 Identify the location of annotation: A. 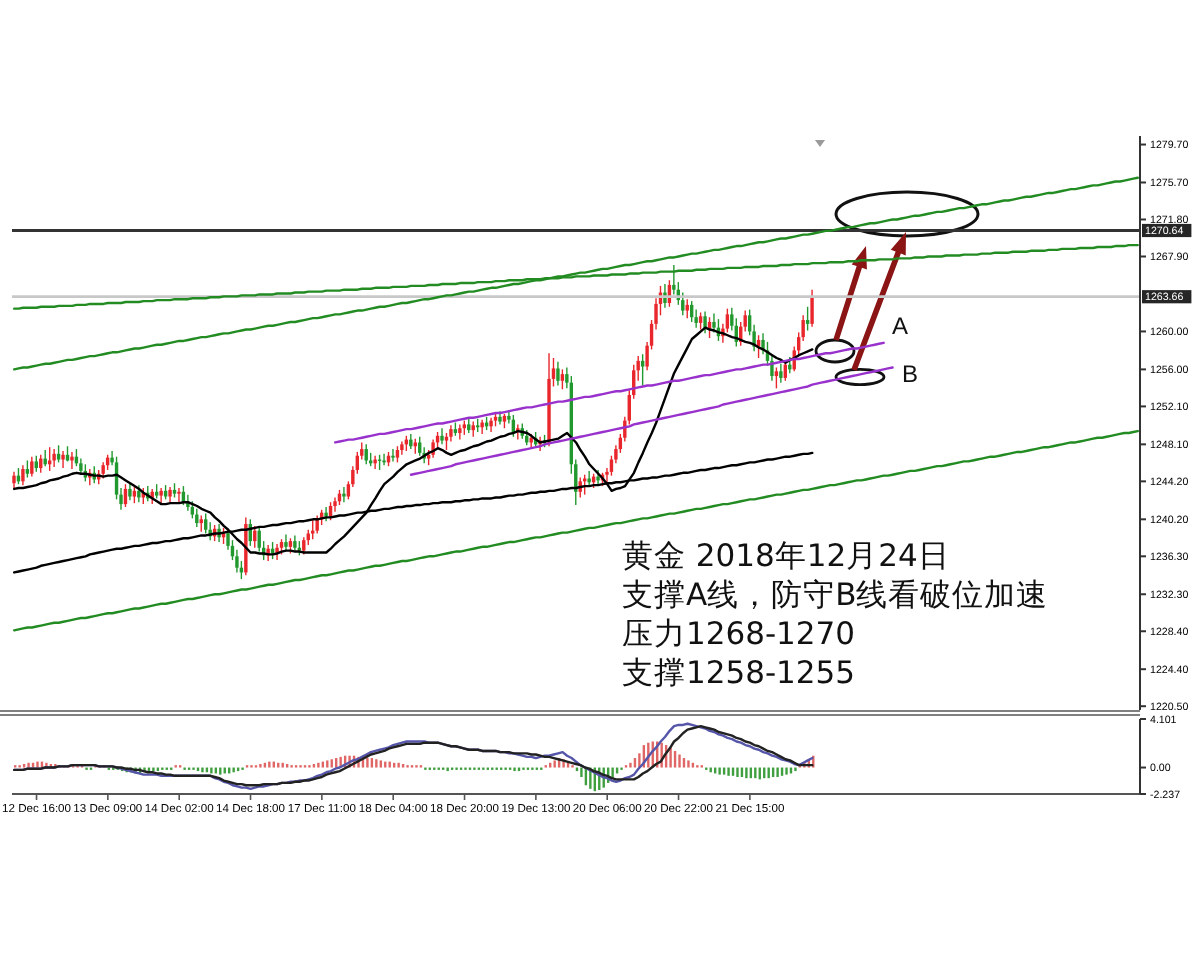
(900, 326).